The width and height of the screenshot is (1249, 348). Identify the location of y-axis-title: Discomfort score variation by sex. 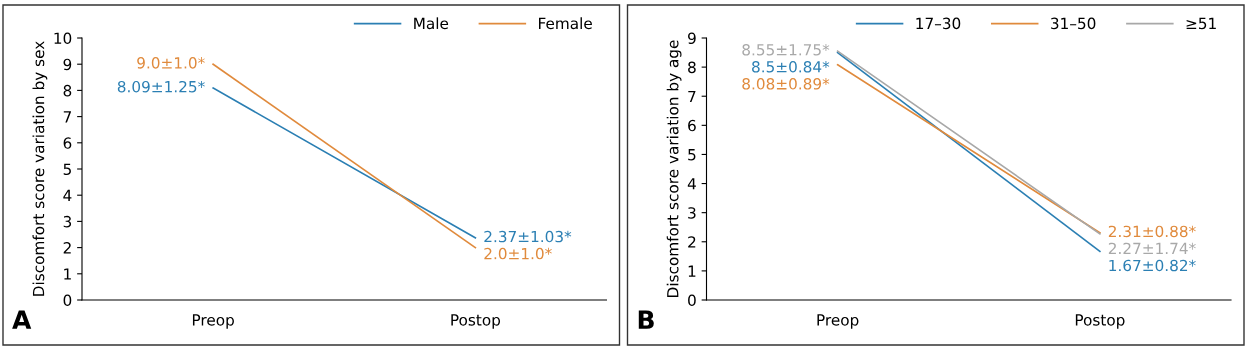
(40, 168).